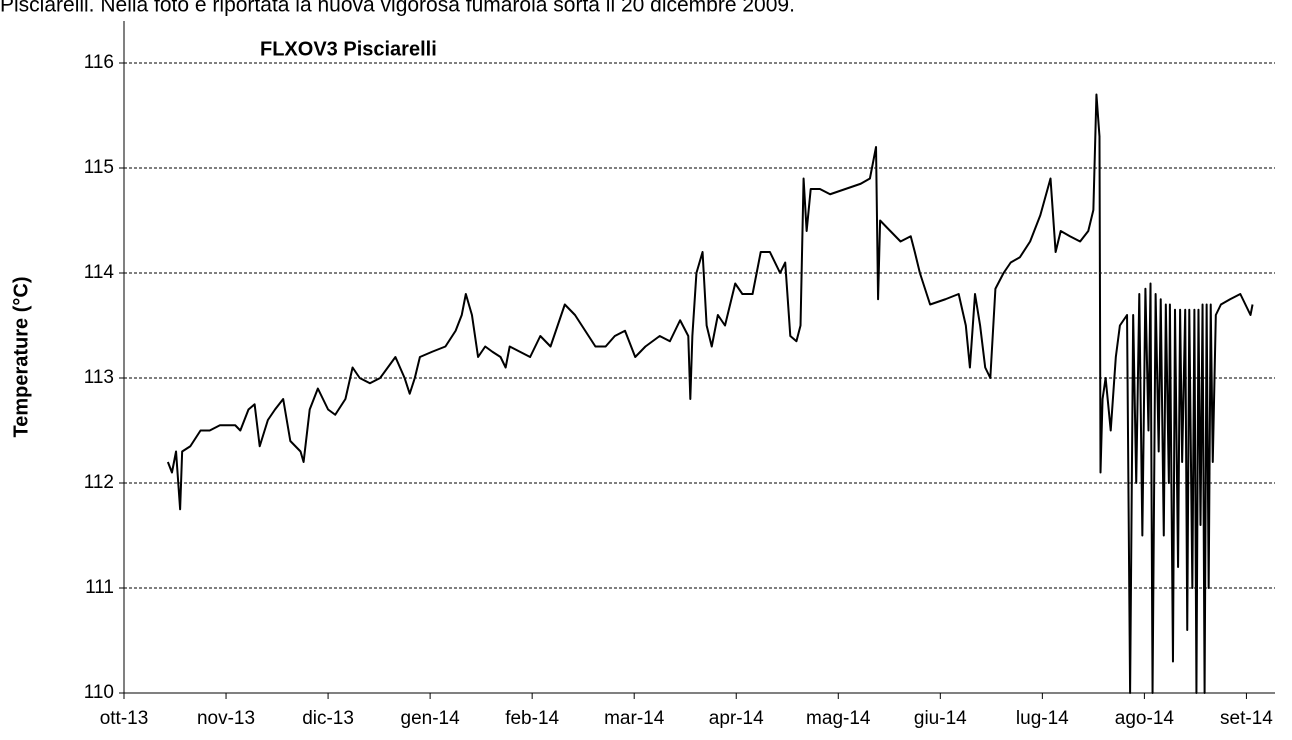 This screenshot has width=1292, height=740. I want to click on x-tick-label: lug-14, so click(1042, 718).